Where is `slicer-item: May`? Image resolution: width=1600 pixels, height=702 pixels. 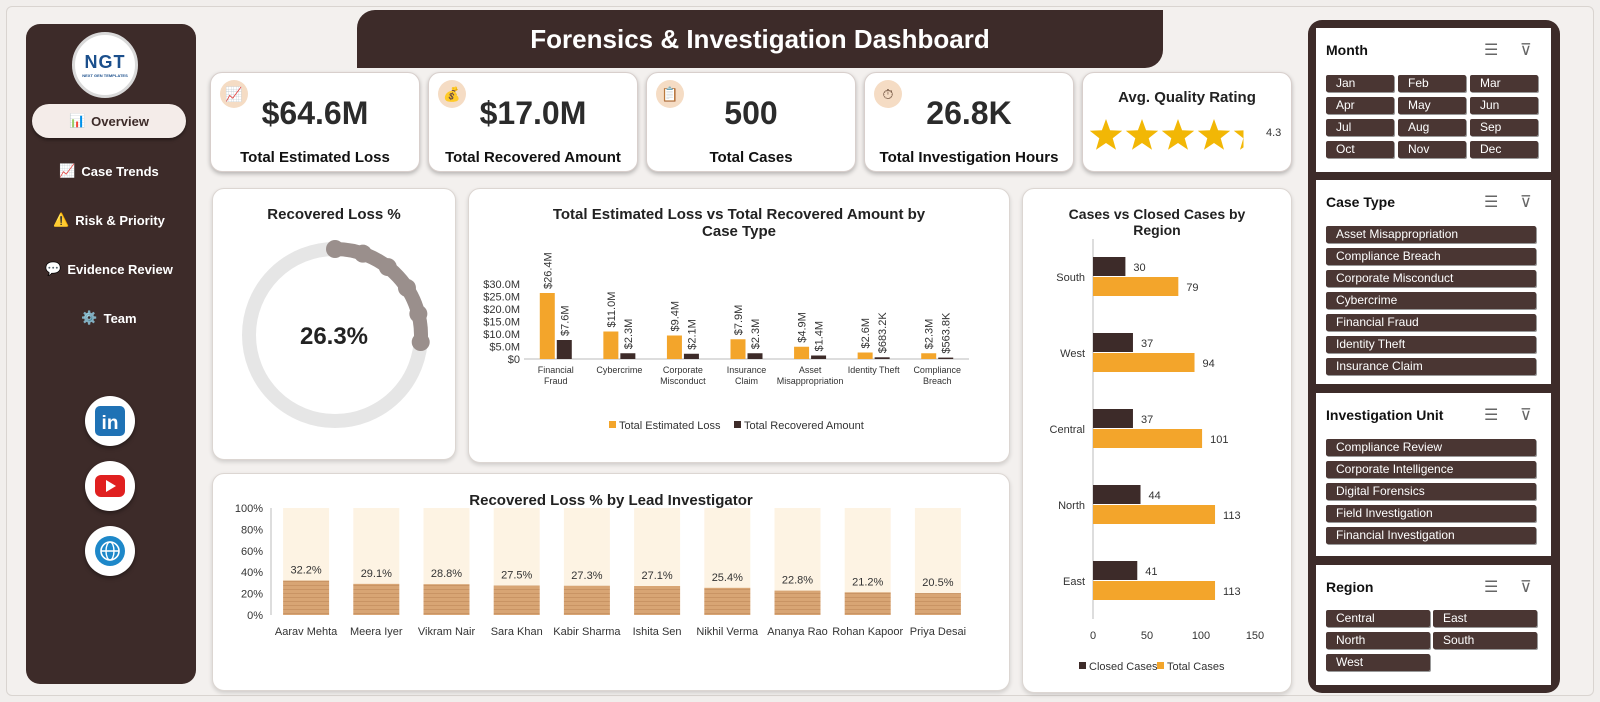 slicer-item: May is located at coordinates (1432, 105).